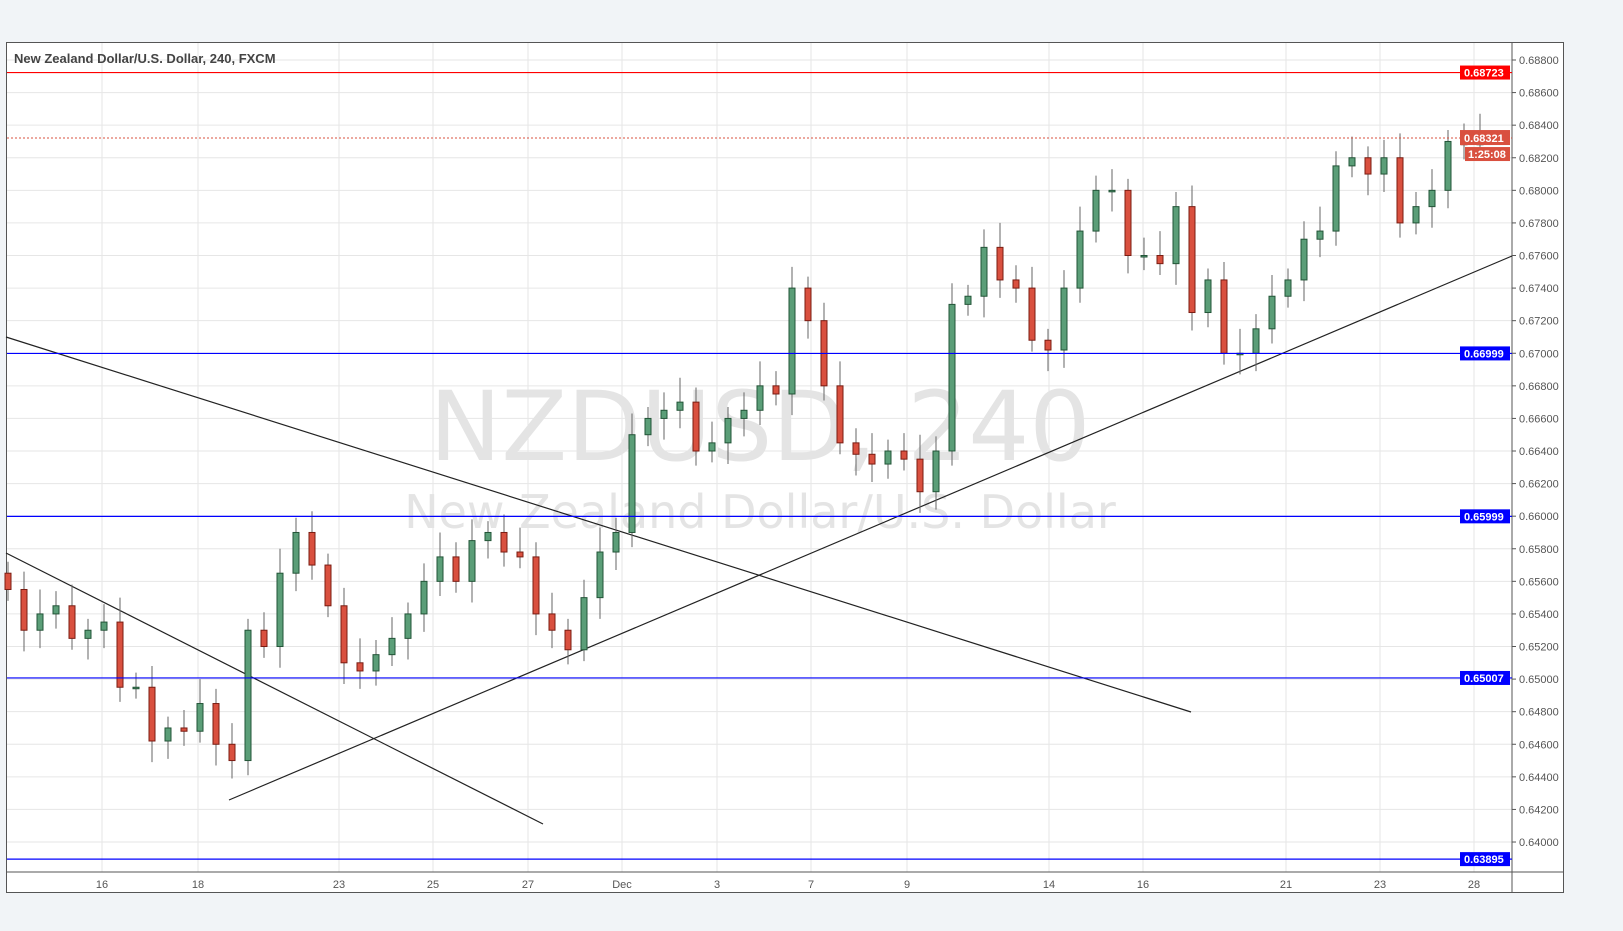 The height and width of the screenshot is (931, 1623). I want to click on price-label: 0.65999, so click(1484, 517).